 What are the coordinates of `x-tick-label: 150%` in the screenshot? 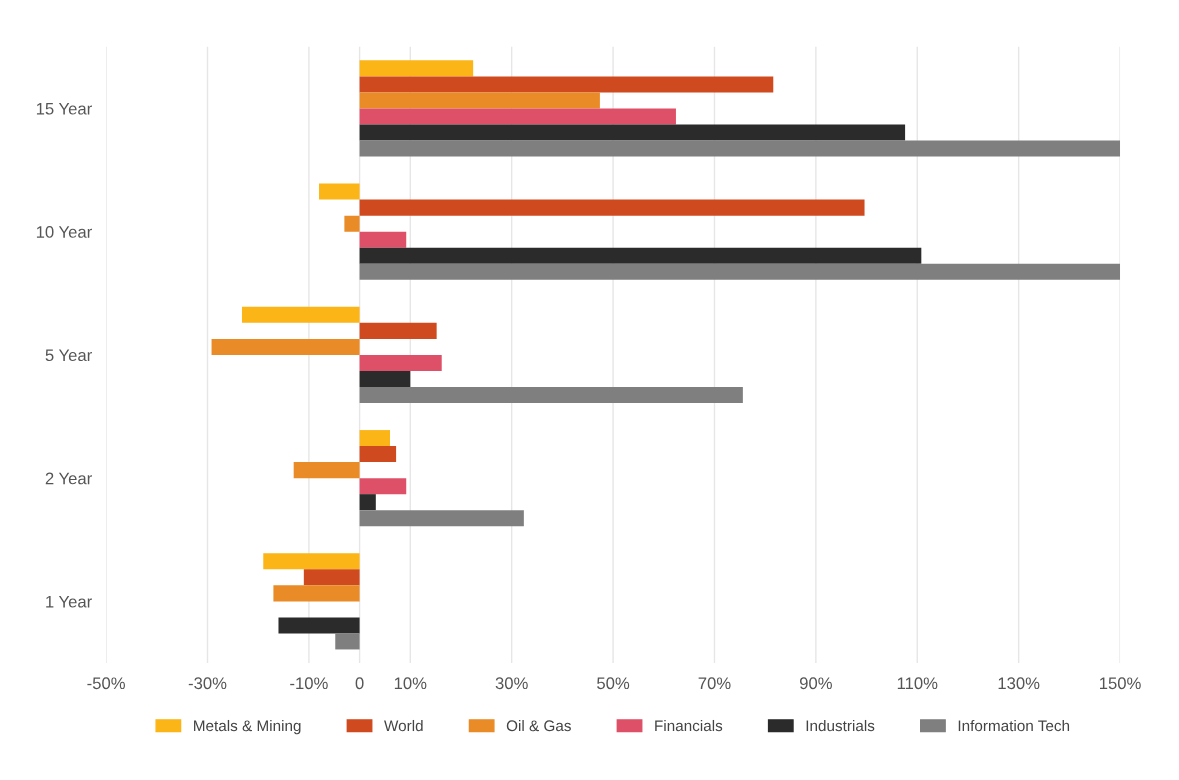 It's located at (1120, 683).